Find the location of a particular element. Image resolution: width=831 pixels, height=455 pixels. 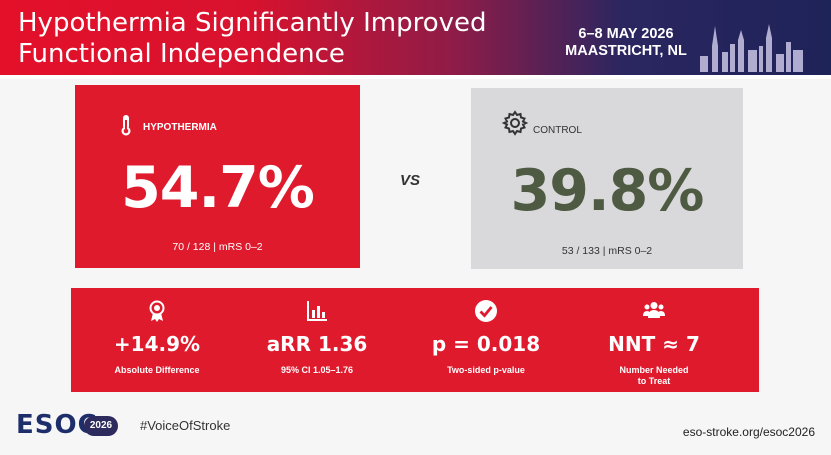

stat-absolute-difference: +14.9% Absolute Difference is located at coordinates (157, 340).